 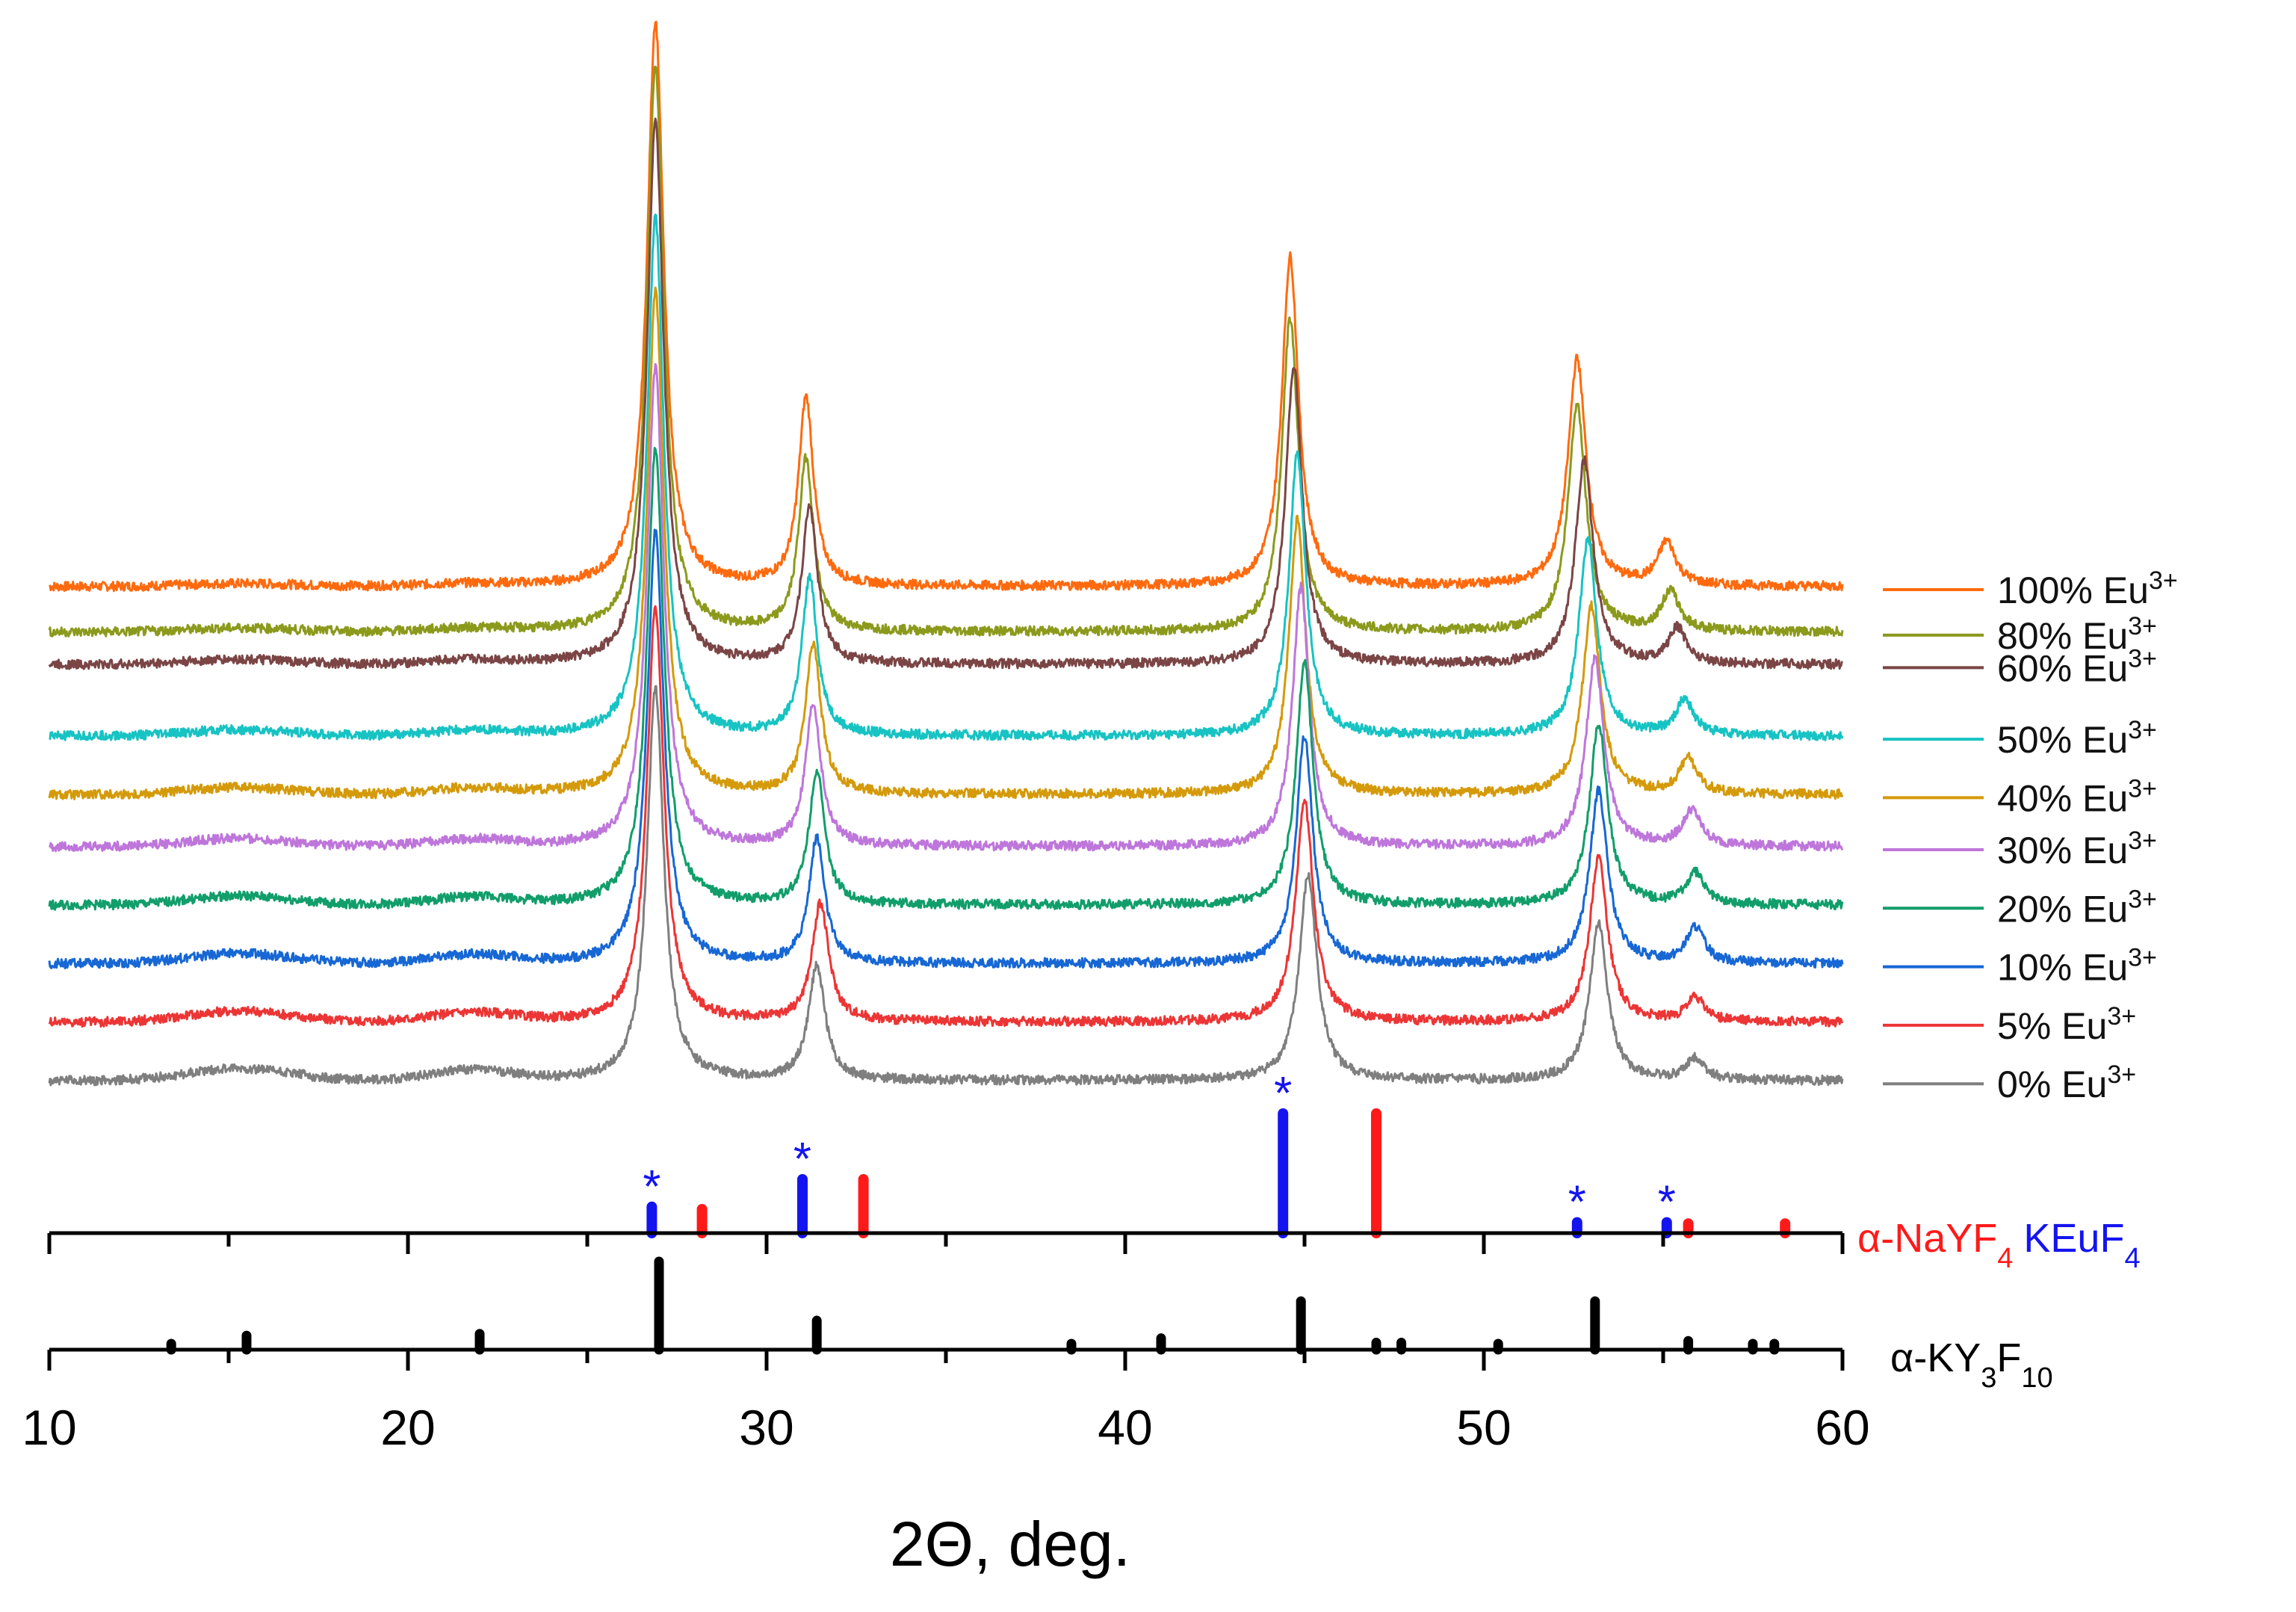 What do you see at coordinates (2077, 667) in the screenshot?
I see `legend-label: 60% Eu3+` at bounding box center [2077, 667].